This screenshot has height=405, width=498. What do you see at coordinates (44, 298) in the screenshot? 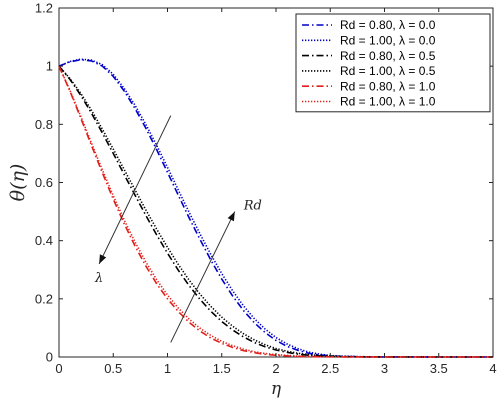
I see `y-tick-label: 0.2` at bounding box center [44, 298].